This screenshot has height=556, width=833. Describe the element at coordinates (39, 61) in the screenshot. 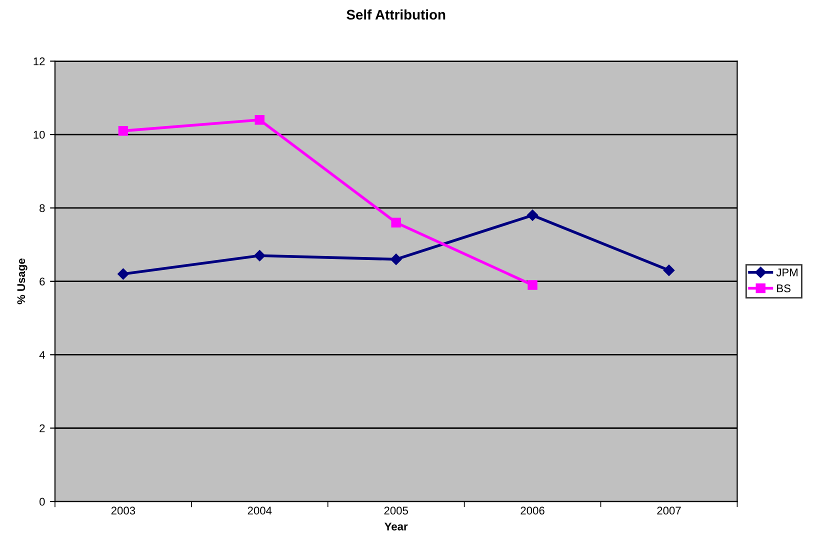

I see `y-tick-label: 12` at that location.